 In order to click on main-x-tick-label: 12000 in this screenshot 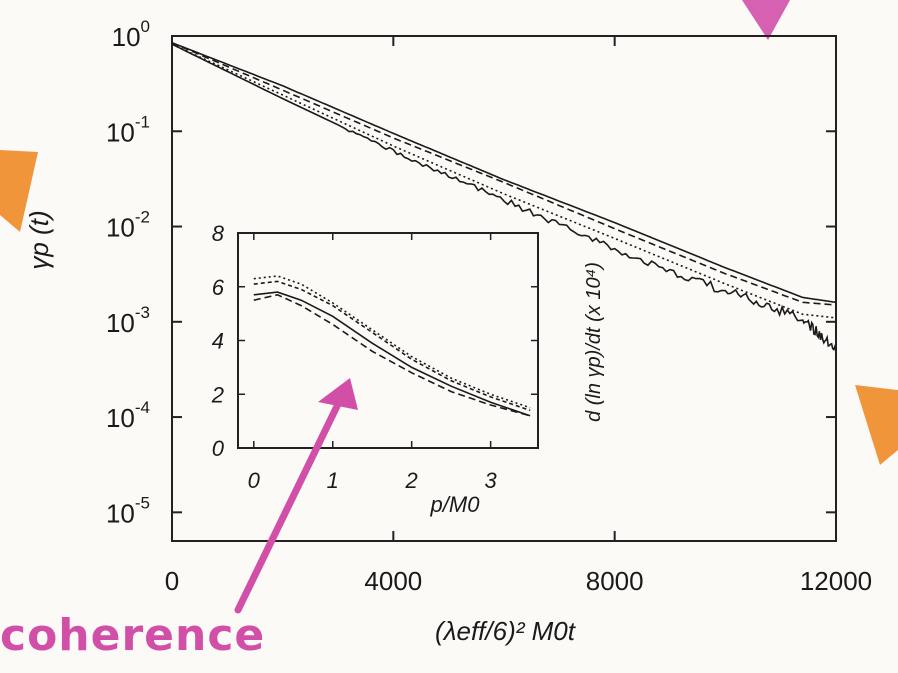, I will do `click(836, 581)`.